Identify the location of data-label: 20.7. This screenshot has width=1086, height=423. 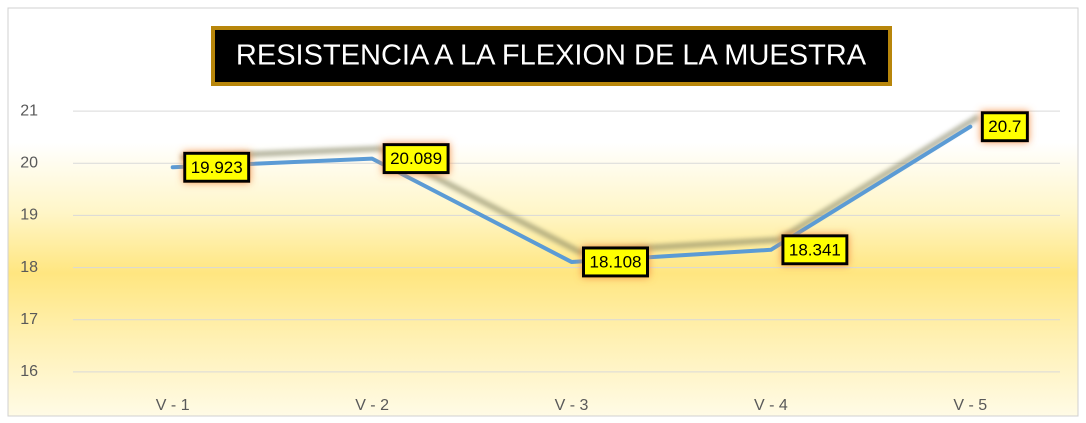
(1004, 127).